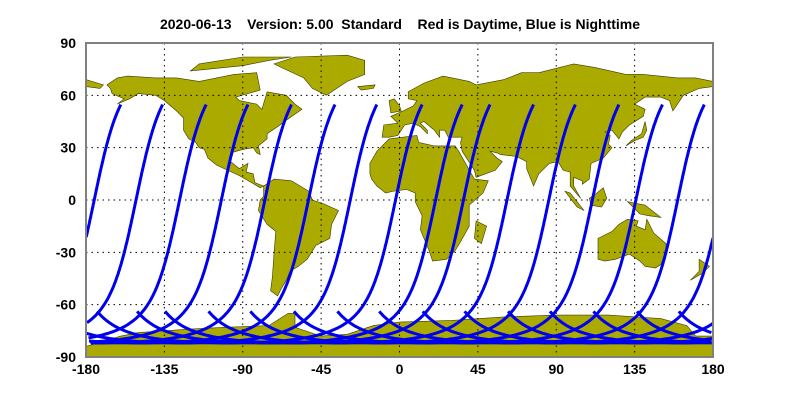  Describe the element at coordinates (636, 134) in the screenshot. I see `land-japan` at that location.